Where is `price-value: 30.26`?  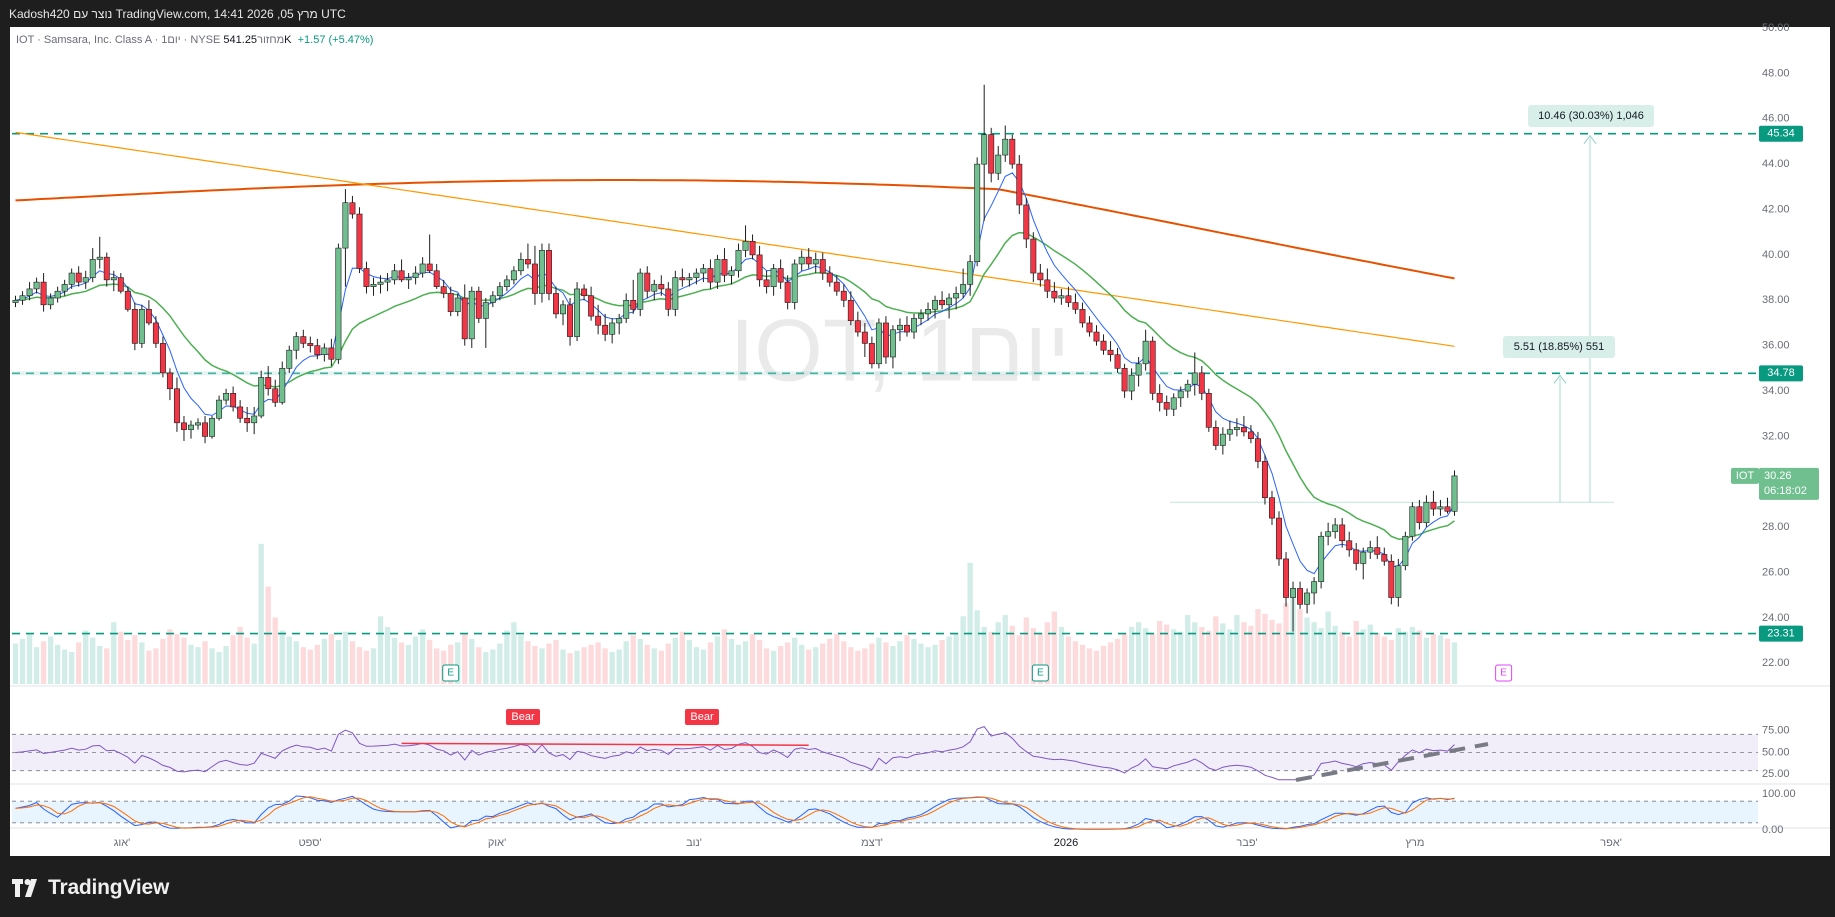
price-value: 30.26 is located at coordinates (1778, 476).